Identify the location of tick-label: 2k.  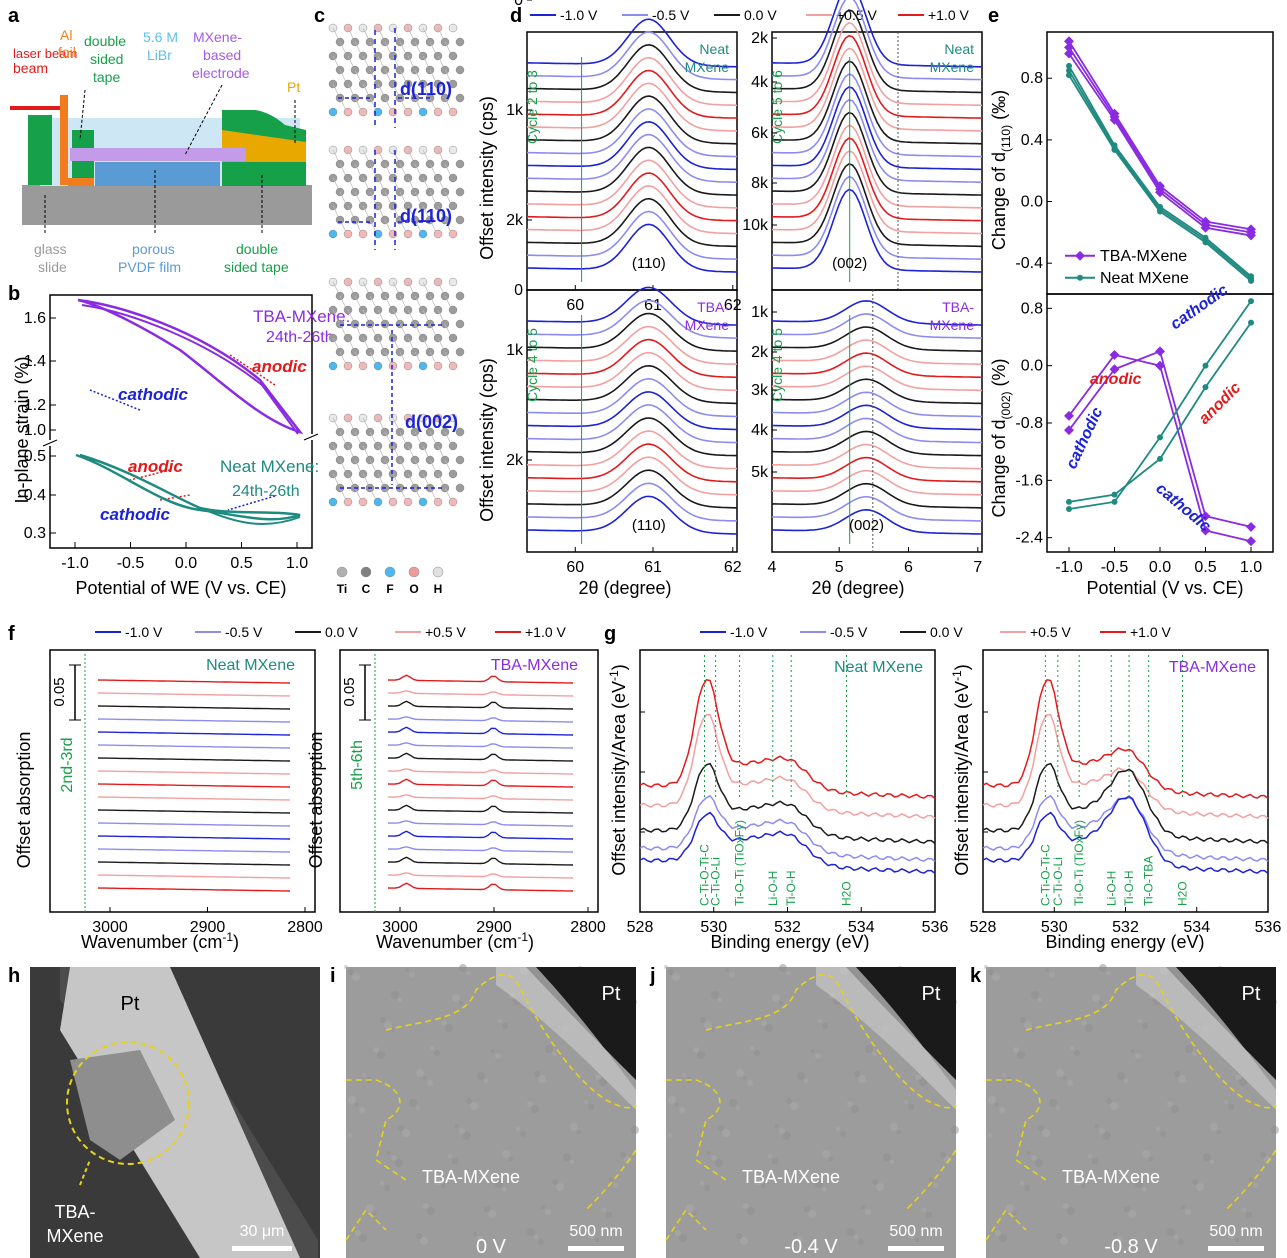
(515, 460).